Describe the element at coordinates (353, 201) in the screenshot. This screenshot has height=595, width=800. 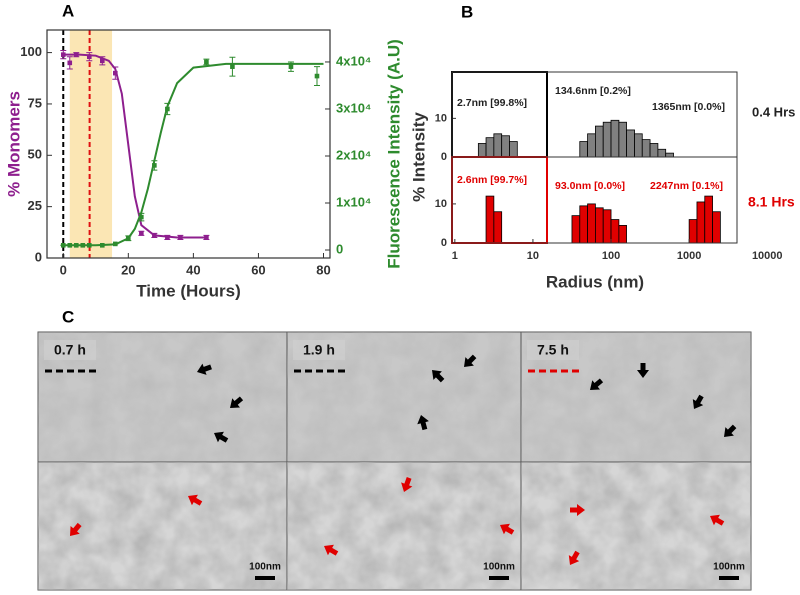
I see `y2-tick-label: 1x10⁴` at that location.